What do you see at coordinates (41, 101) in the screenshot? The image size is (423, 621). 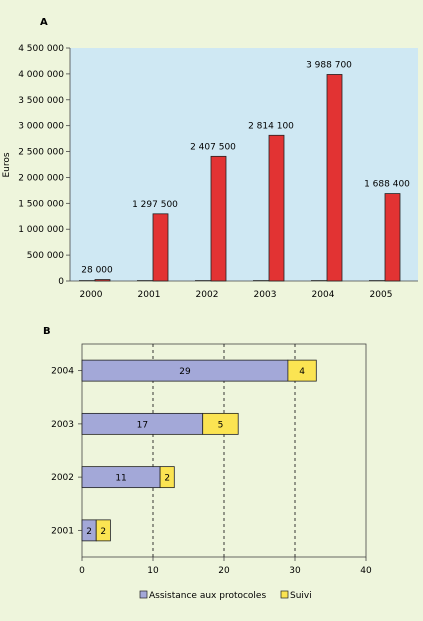 I see `y-tick-label: 3 500 000` at bounding box center [41, 101].